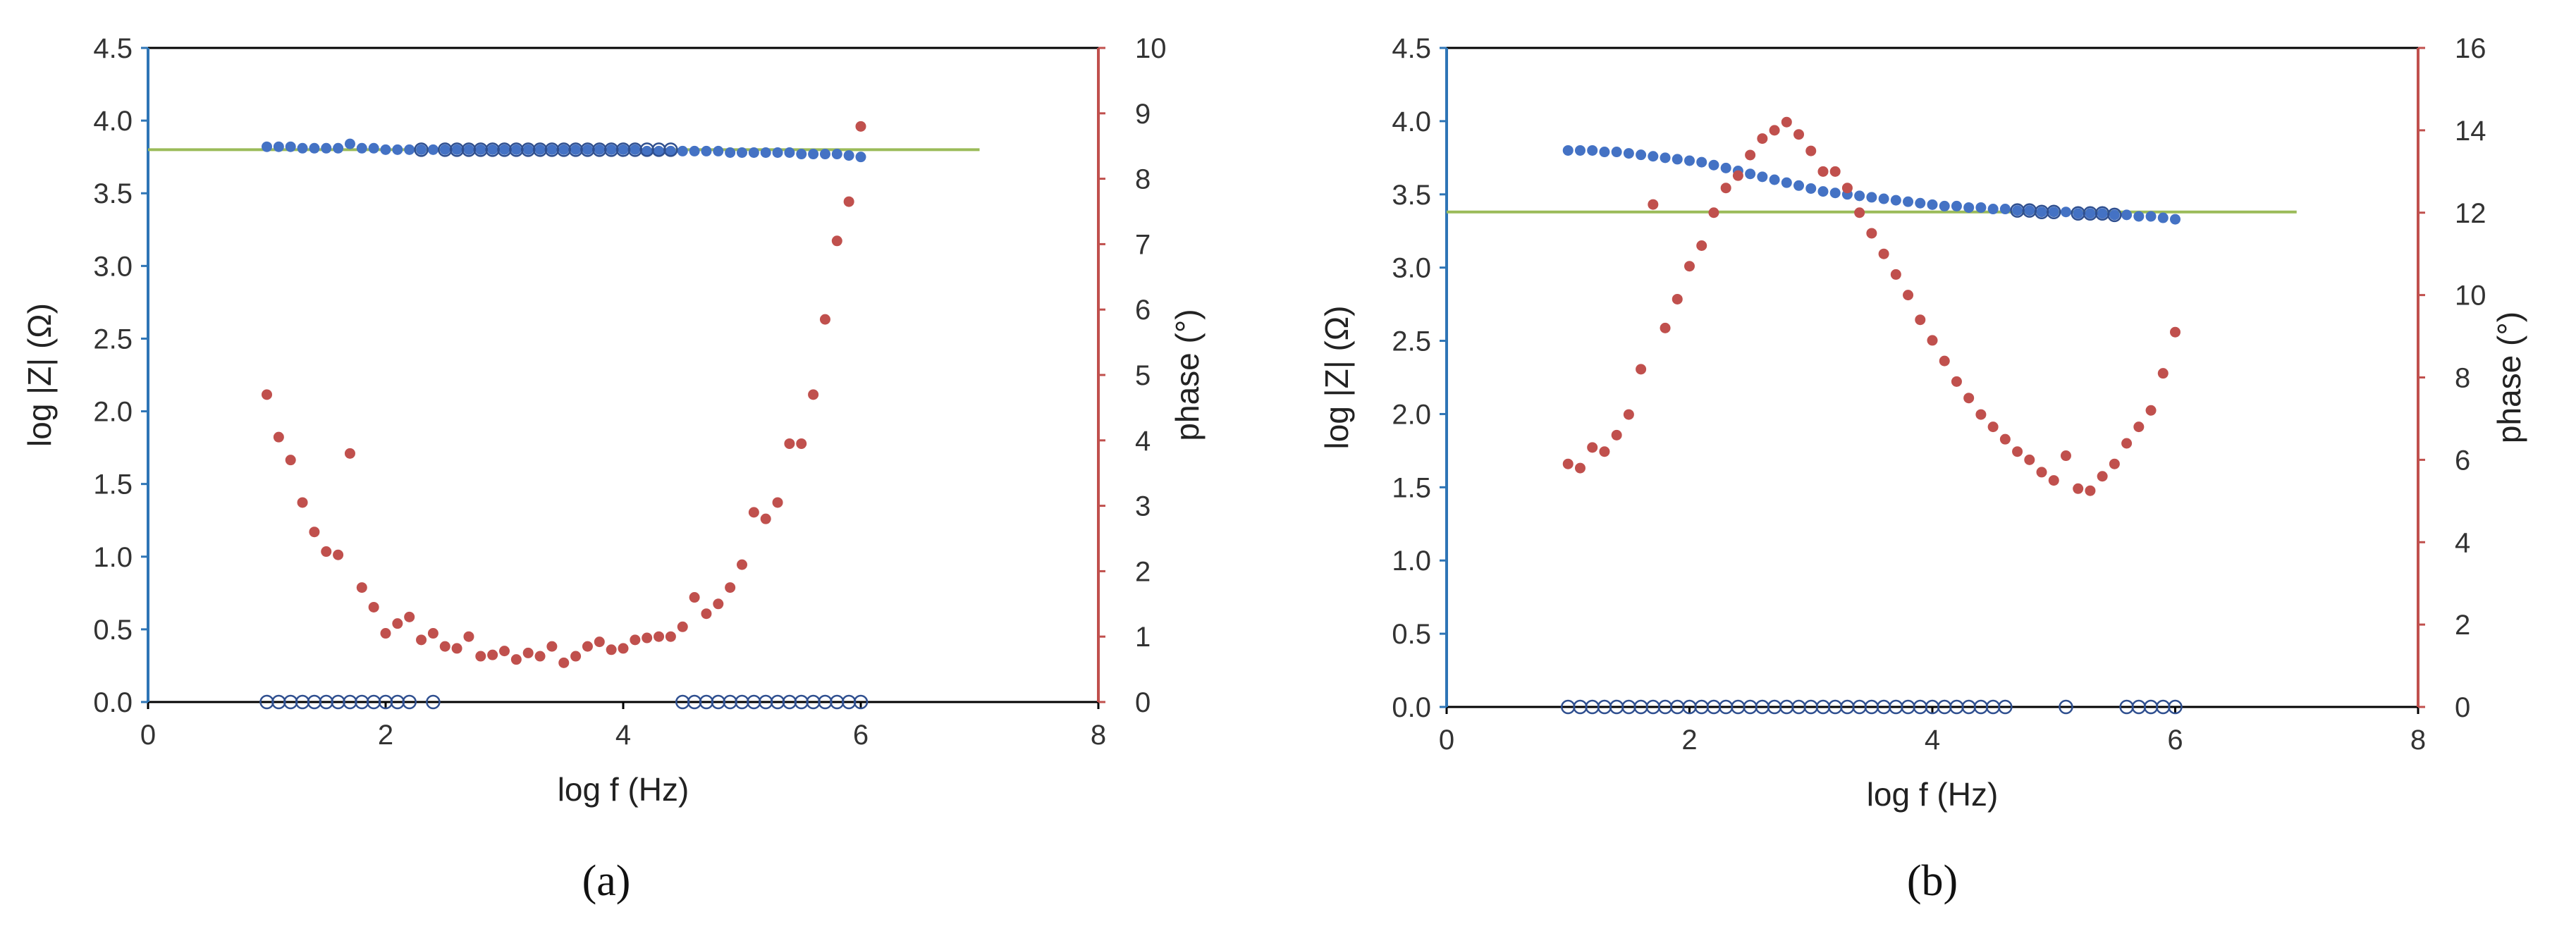 This screenshot has height=948, width=2576. What do you see at coordinates (1932, 881) in the screenshot?
I see `panel-caption: (b)` at bounding box center [1932, 881].